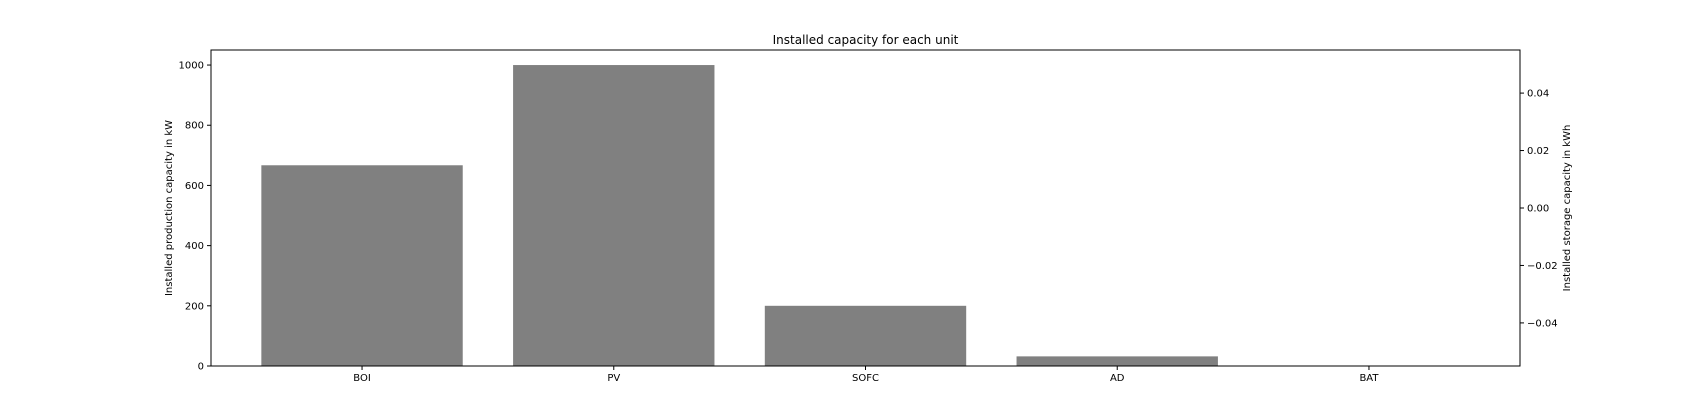 This screenshot has width=1684, height=417. I want to click on y2-tick-label: −0.02, so click(1542, 266).